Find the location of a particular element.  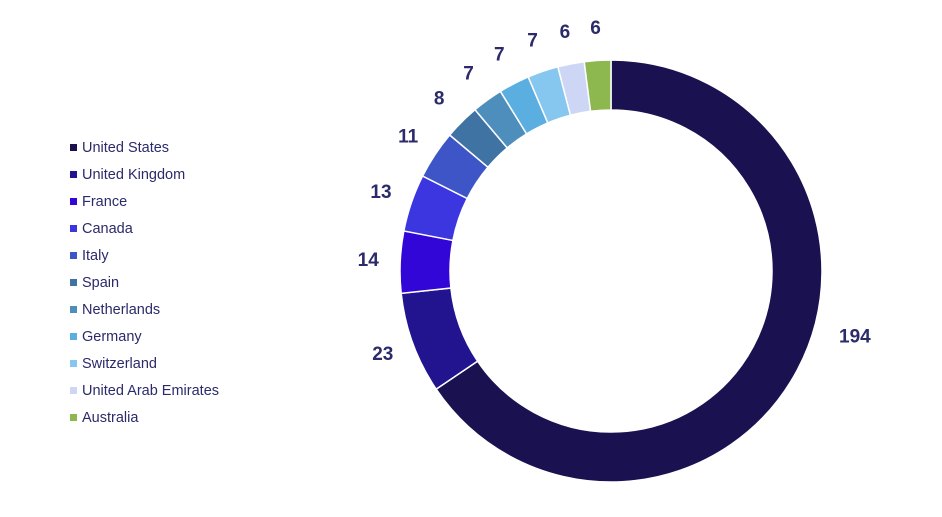

data-label-united-kingdom: 23 is located at coordinates (382, 354).